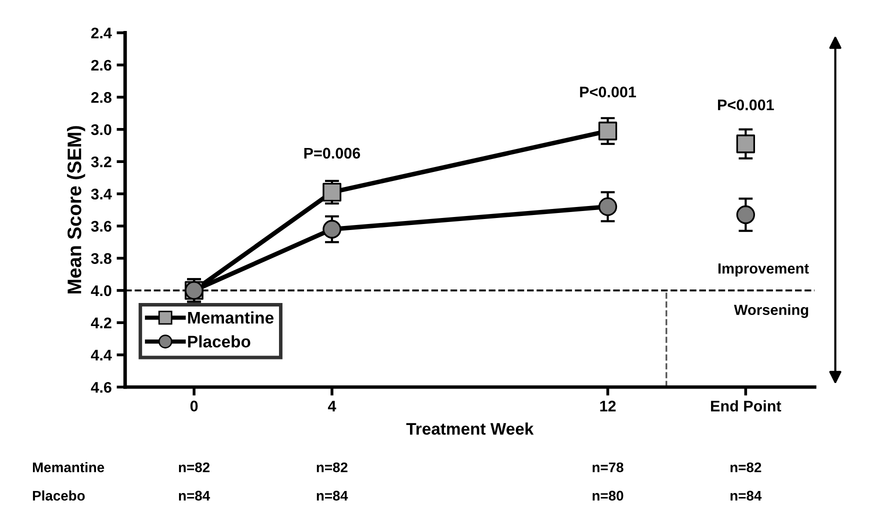  I want to click on y-tick-label: 2.4, so click(101, 33).